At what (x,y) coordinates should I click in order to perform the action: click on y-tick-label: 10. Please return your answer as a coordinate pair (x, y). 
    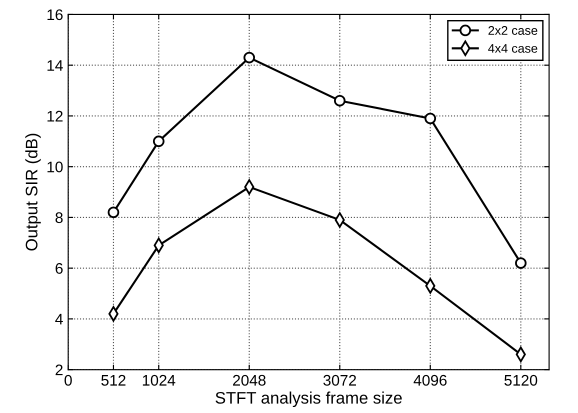
    Looking at the image, I should click on (55, 167).